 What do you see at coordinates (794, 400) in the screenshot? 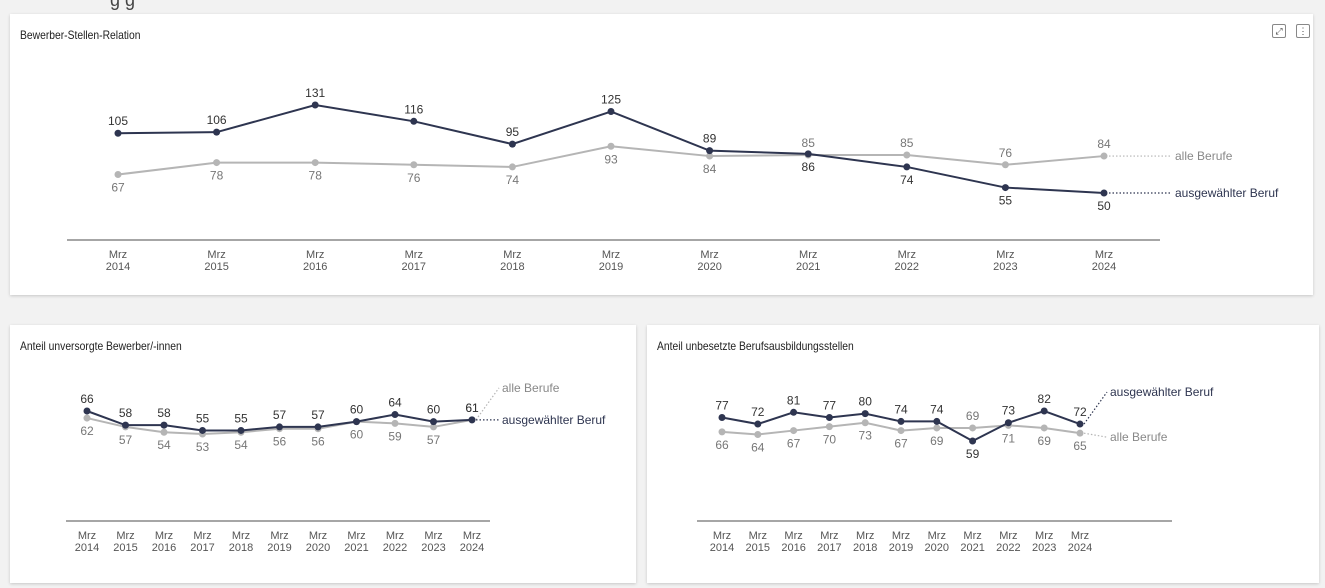
I see `data-label: 81` at bounding box center [794, 400].